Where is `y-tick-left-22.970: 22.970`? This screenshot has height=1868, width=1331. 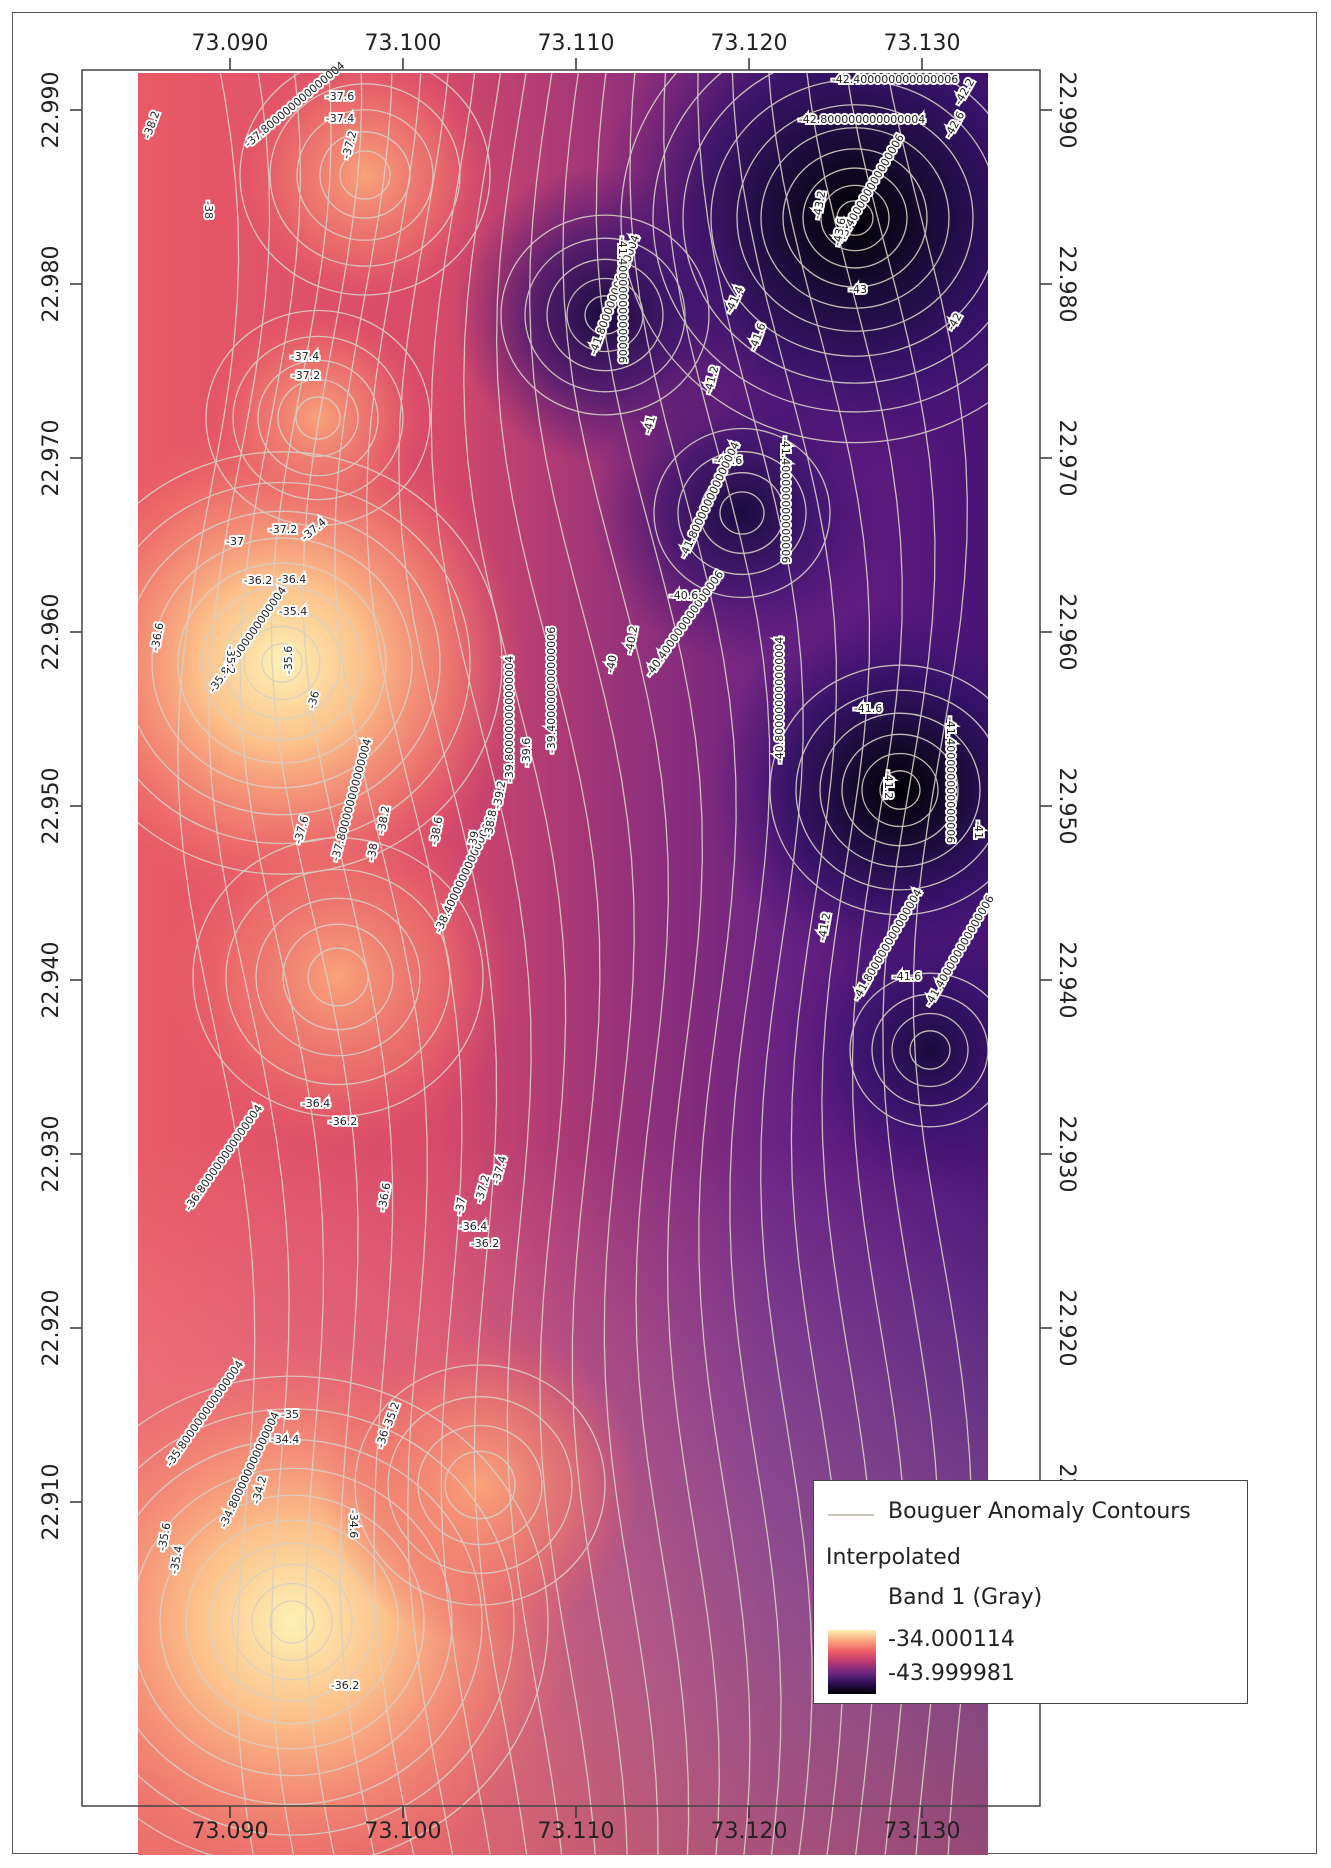
y-tick-left-22.970: 22.970 is located at coordinates (51, 458).